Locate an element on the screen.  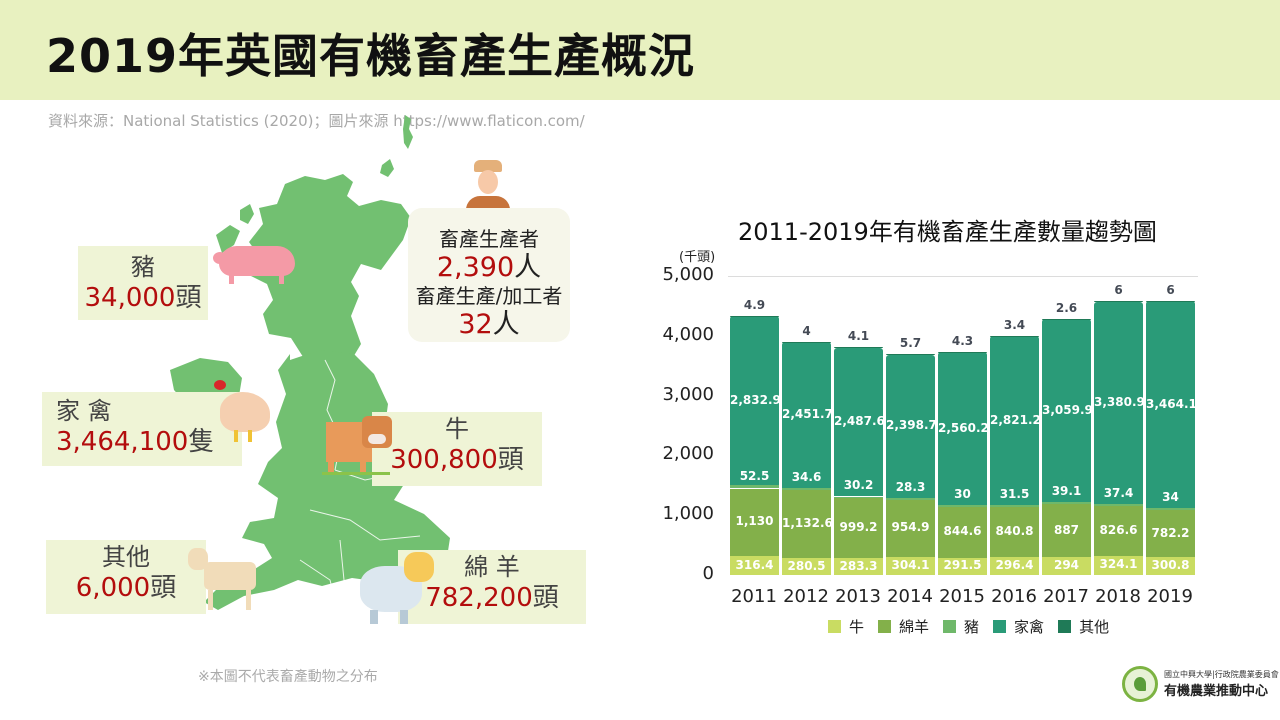
data-label: 283.3 is located at coordinates (858, 565).